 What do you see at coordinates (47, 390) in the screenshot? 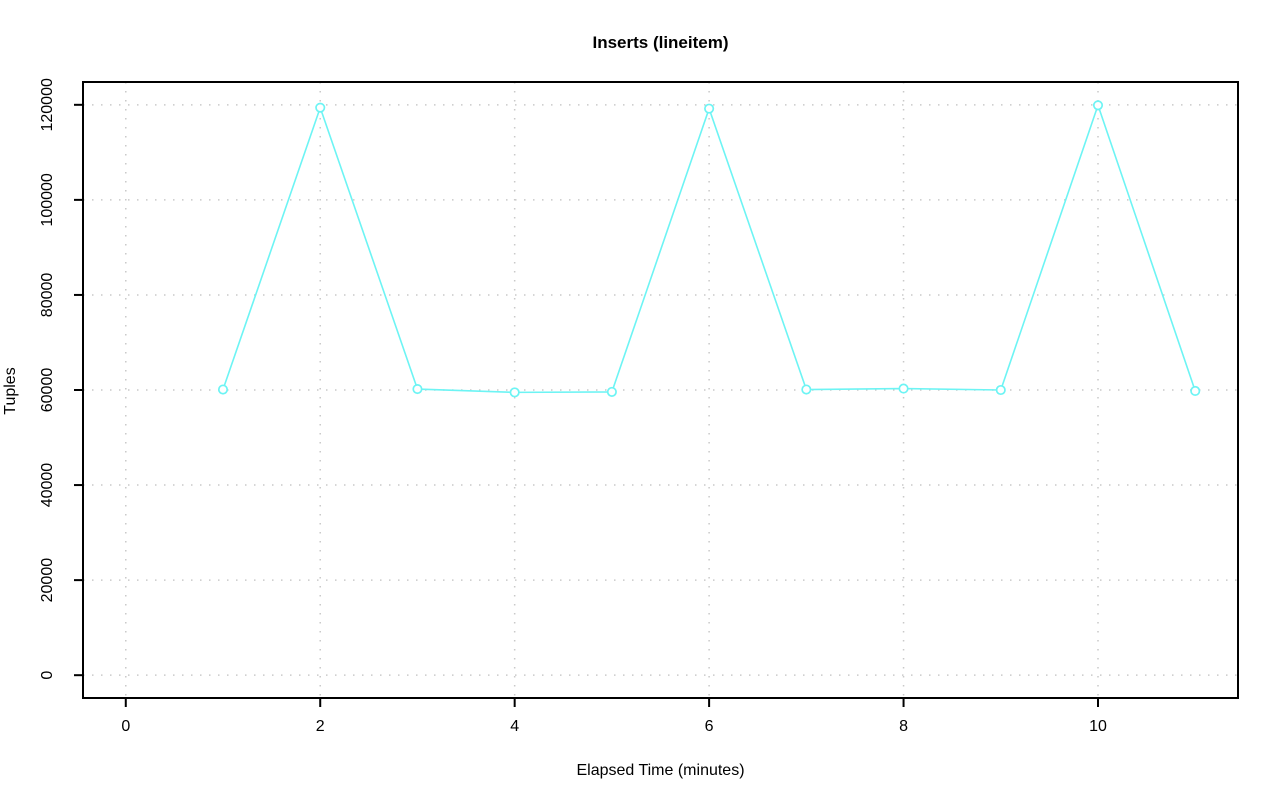
I see `y-tick-label: 60000` at bounding box center [47, 390].